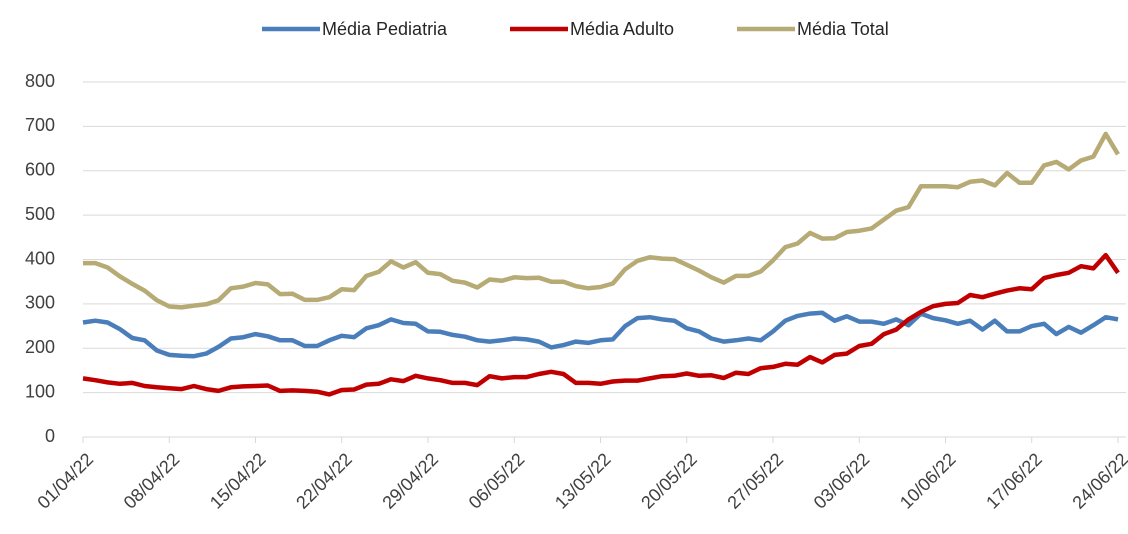  Describe the element at coordinates (385, 29) in the screenshot. I see `legend-label: Média Pediatria` at that location.